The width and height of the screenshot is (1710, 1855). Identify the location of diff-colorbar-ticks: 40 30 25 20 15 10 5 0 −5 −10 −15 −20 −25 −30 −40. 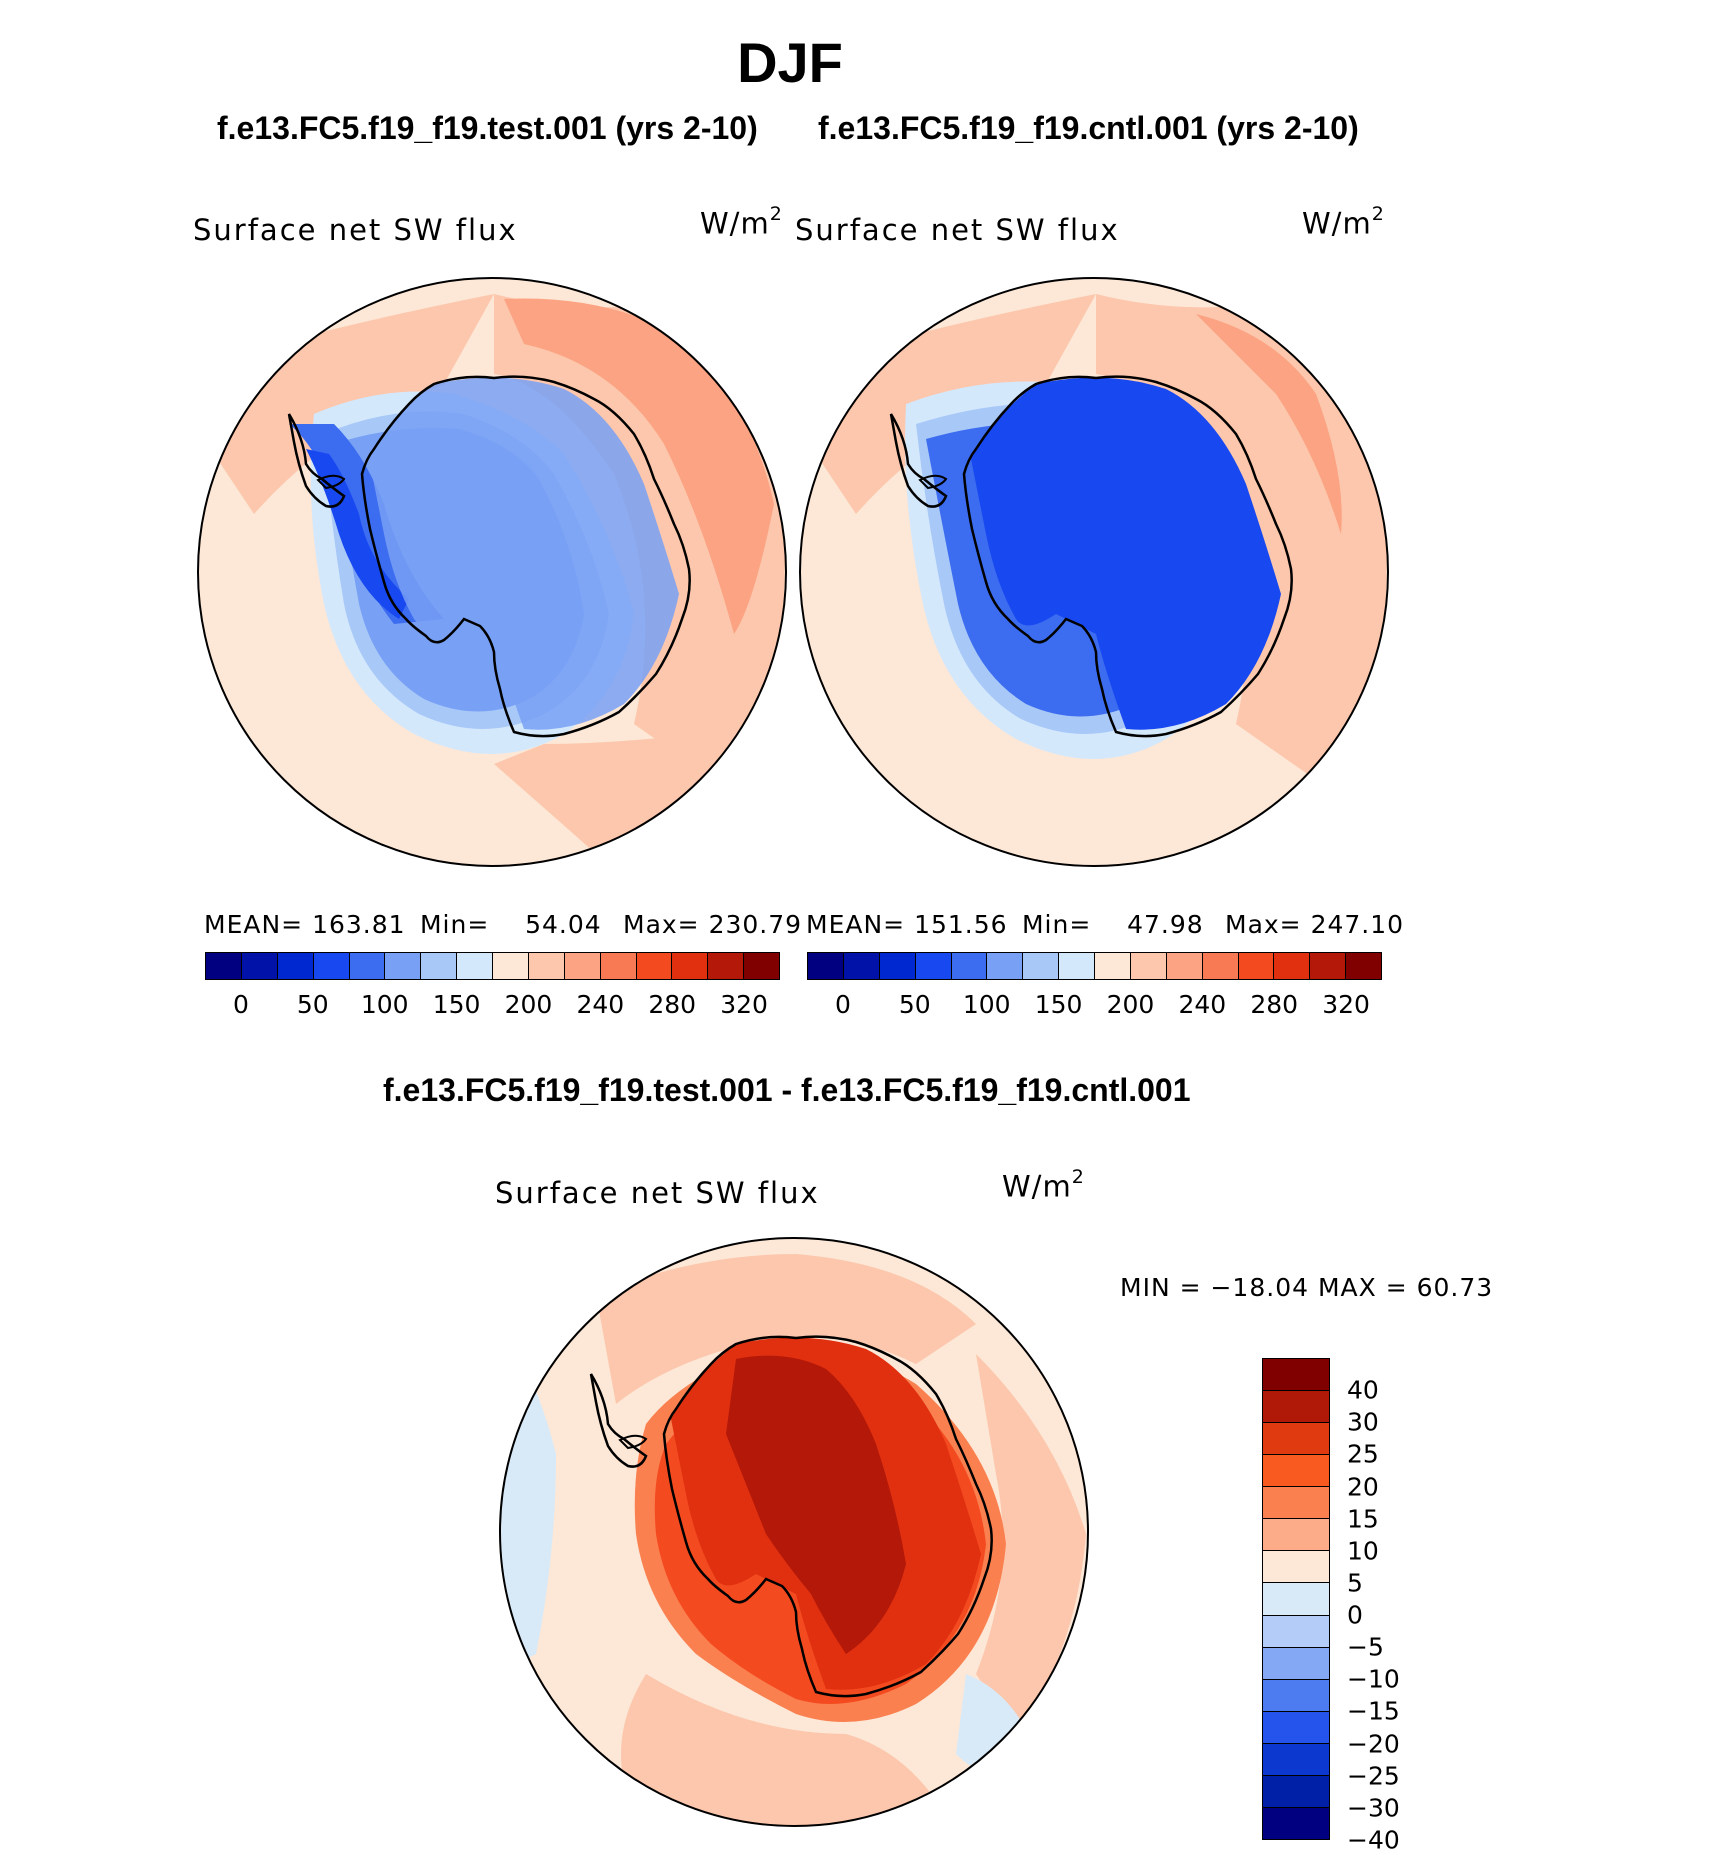
(1382, 1606).